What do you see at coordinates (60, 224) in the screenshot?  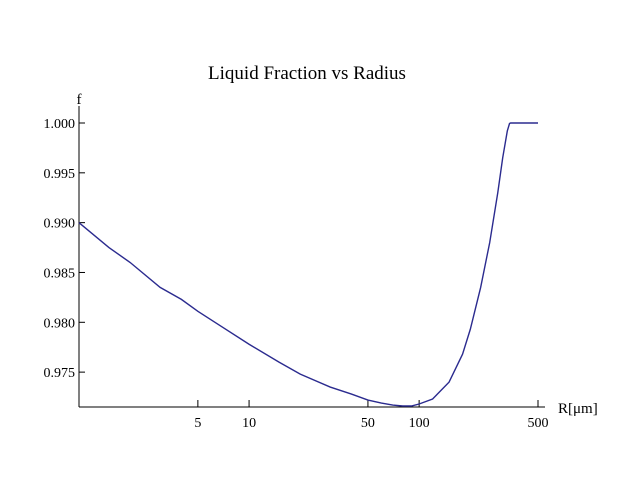 I see `y-tick-label: 0.990` at bounding box center [60, 224].